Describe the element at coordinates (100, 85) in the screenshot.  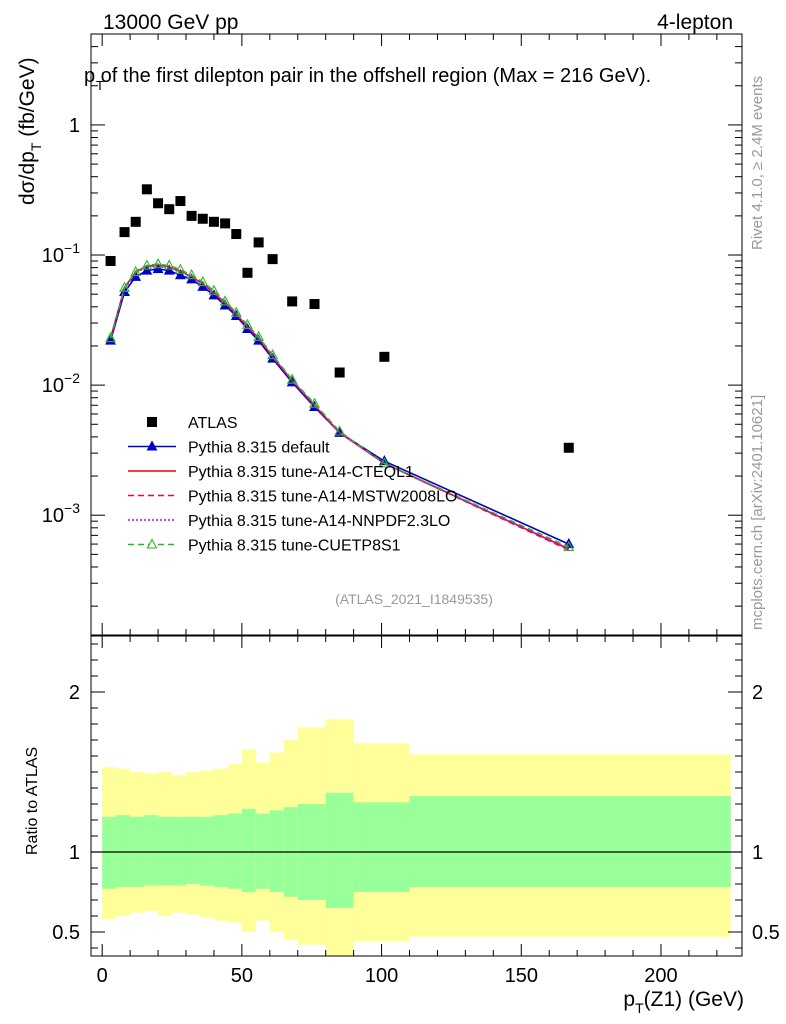
I see `plot-title-sub: T` at that location.